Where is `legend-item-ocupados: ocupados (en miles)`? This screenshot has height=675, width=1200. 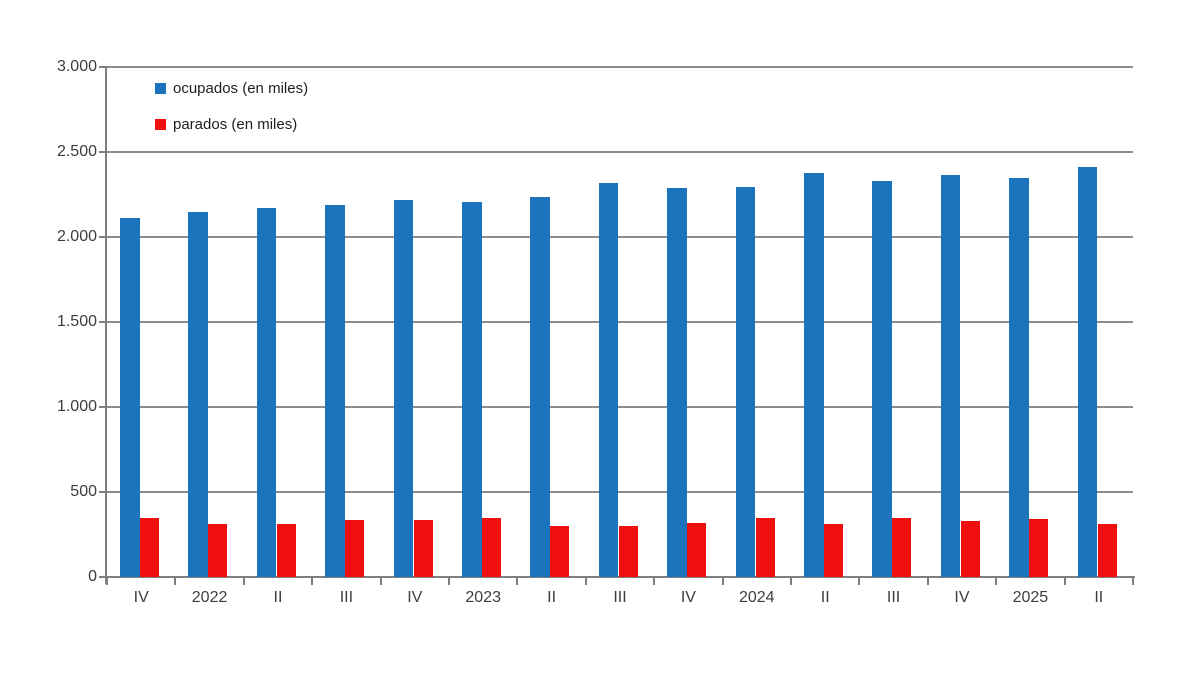
legend-item-ocupados: ocupados (en miles) is located at coordinates (231, 88).